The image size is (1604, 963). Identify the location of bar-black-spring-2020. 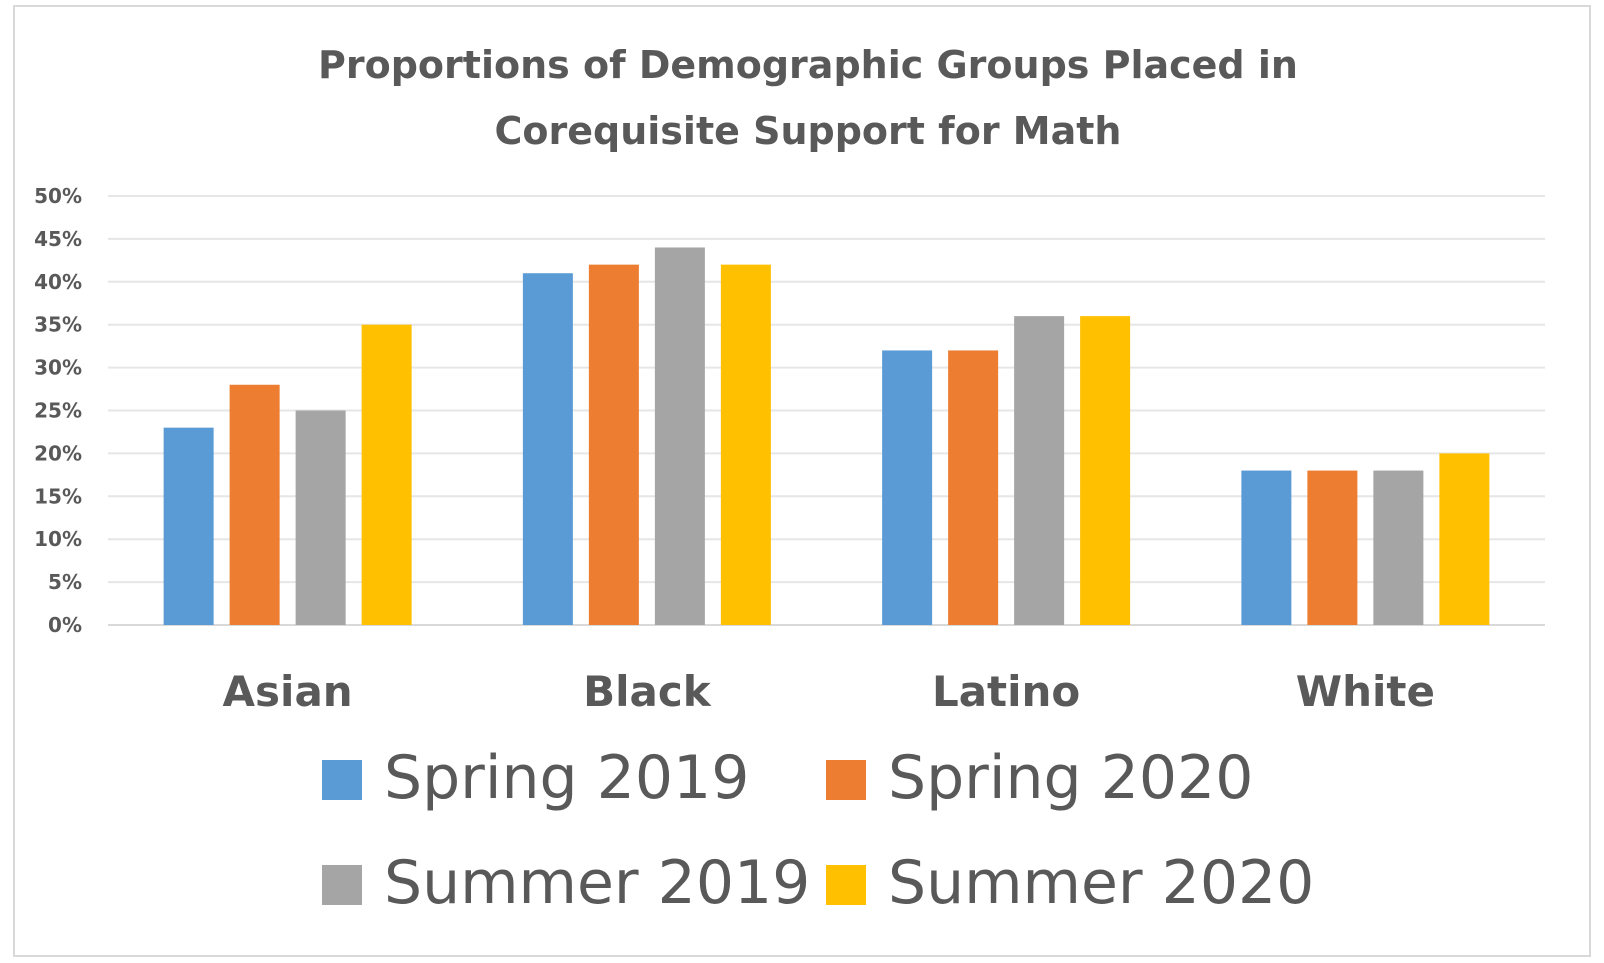
(613, 444).